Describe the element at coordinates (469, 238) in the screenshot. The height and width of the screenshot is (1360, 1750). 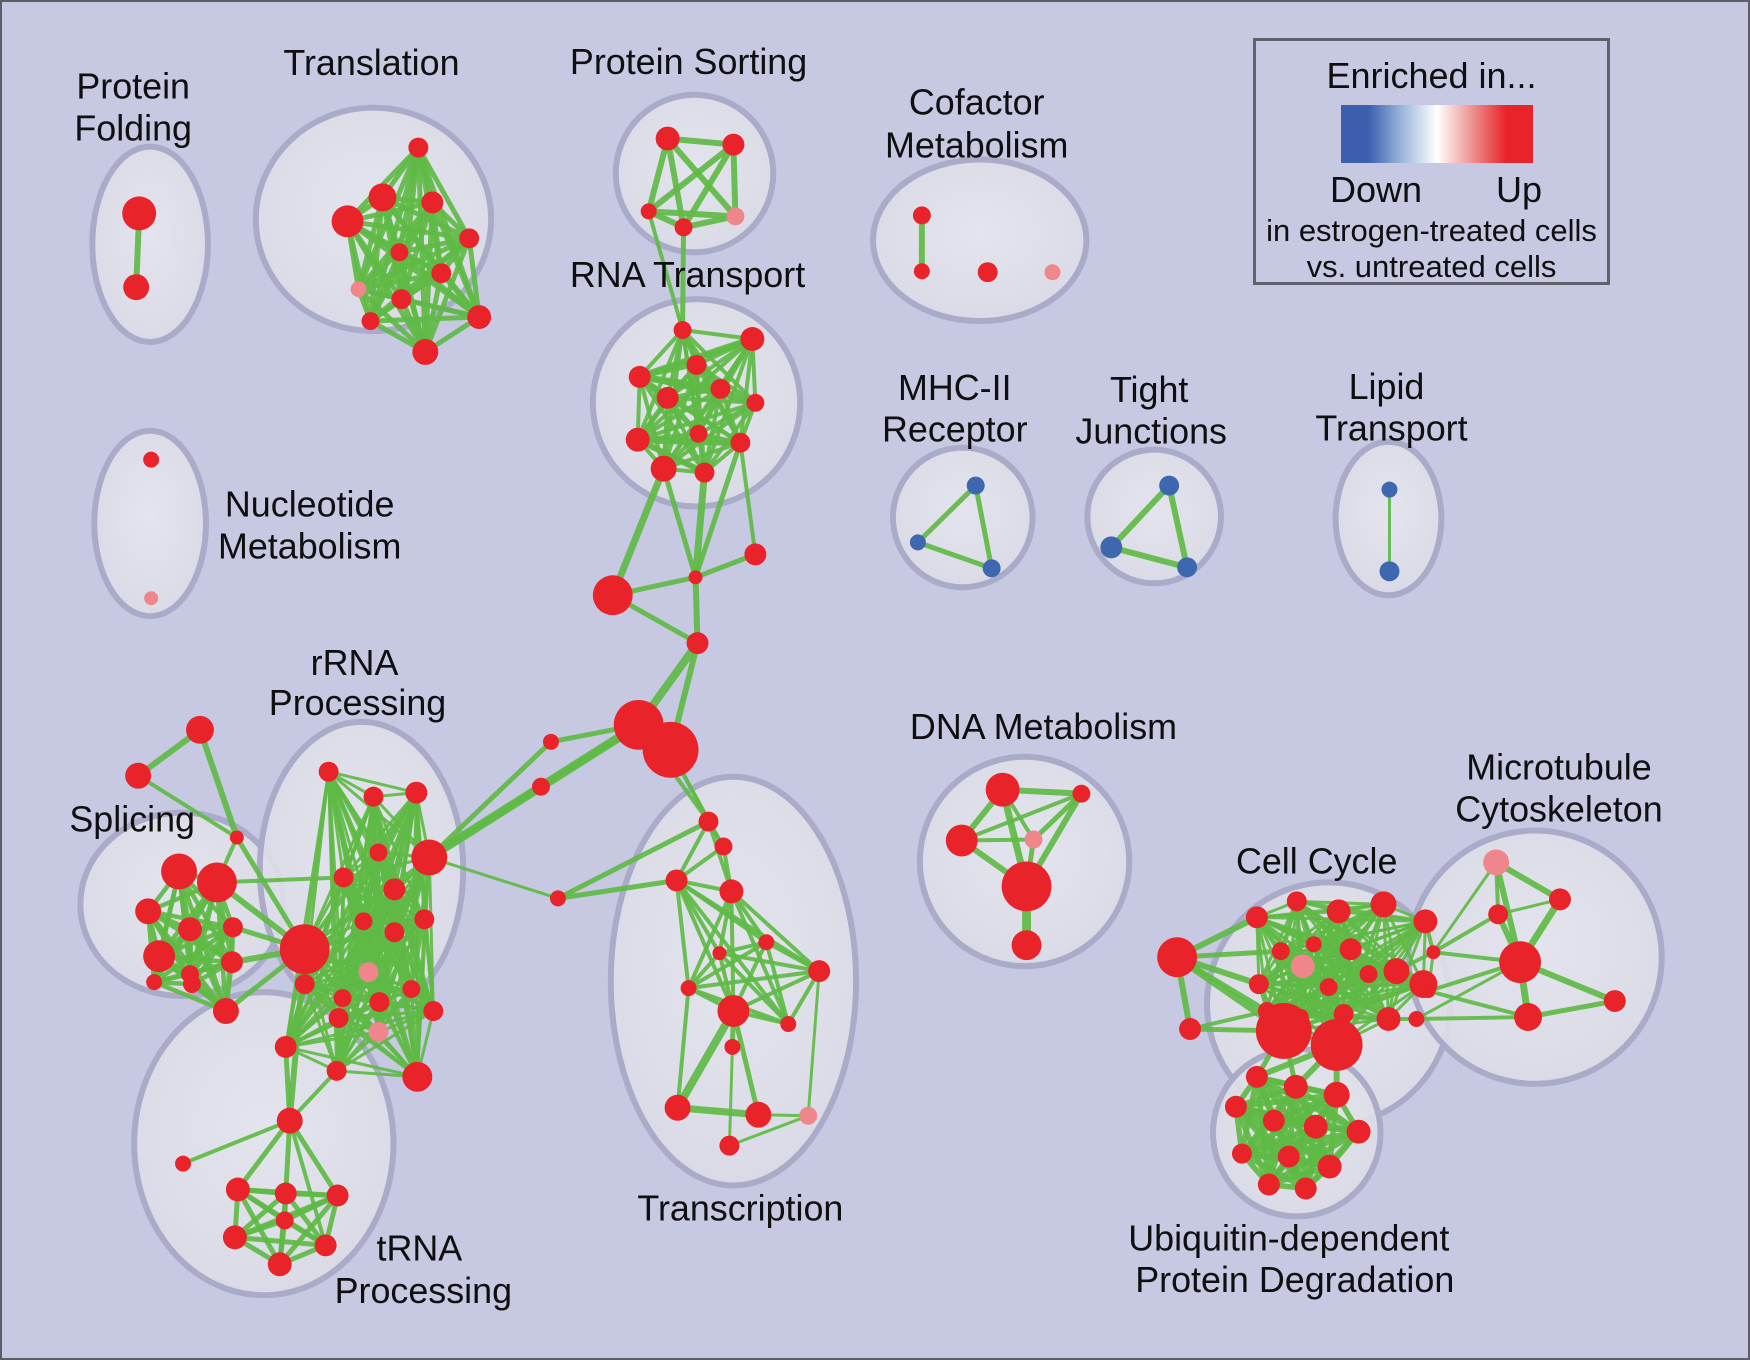
I see `node-T5` at that location.